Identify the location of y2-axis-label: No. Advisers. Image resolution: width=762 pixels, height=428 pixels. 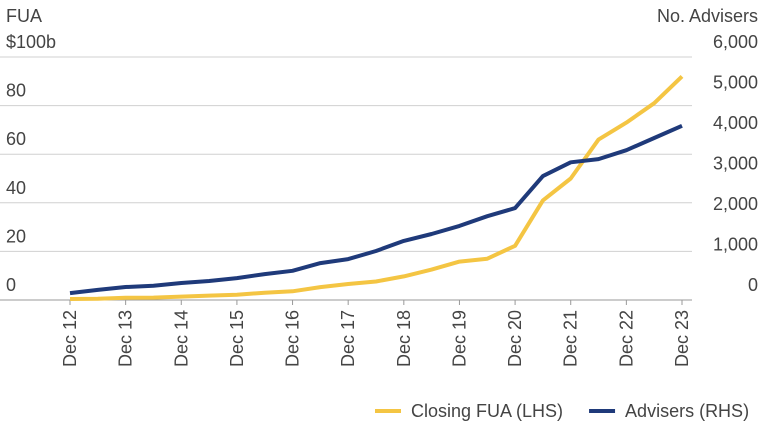
(707, 16).